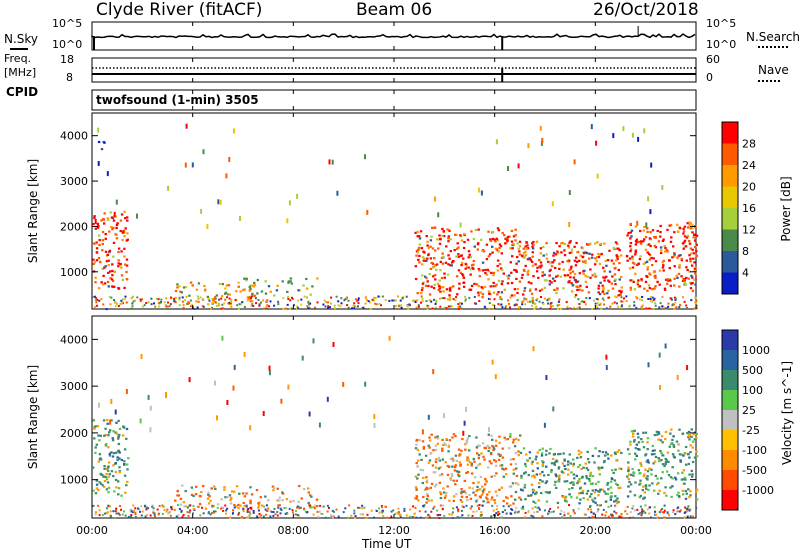 The image size is (800, 554). Describe the element at coordinates (769, 81) in the screenshot. I see `nave-label-dots` at that location.